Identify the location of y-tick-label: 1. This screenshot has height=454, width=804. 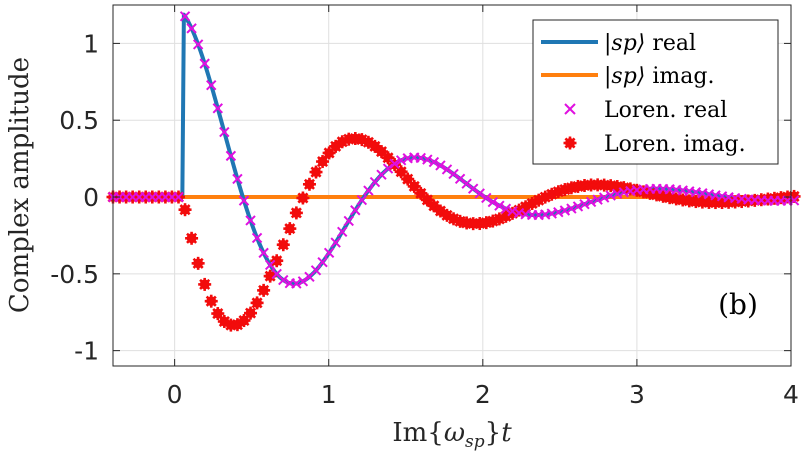
(91, 43).